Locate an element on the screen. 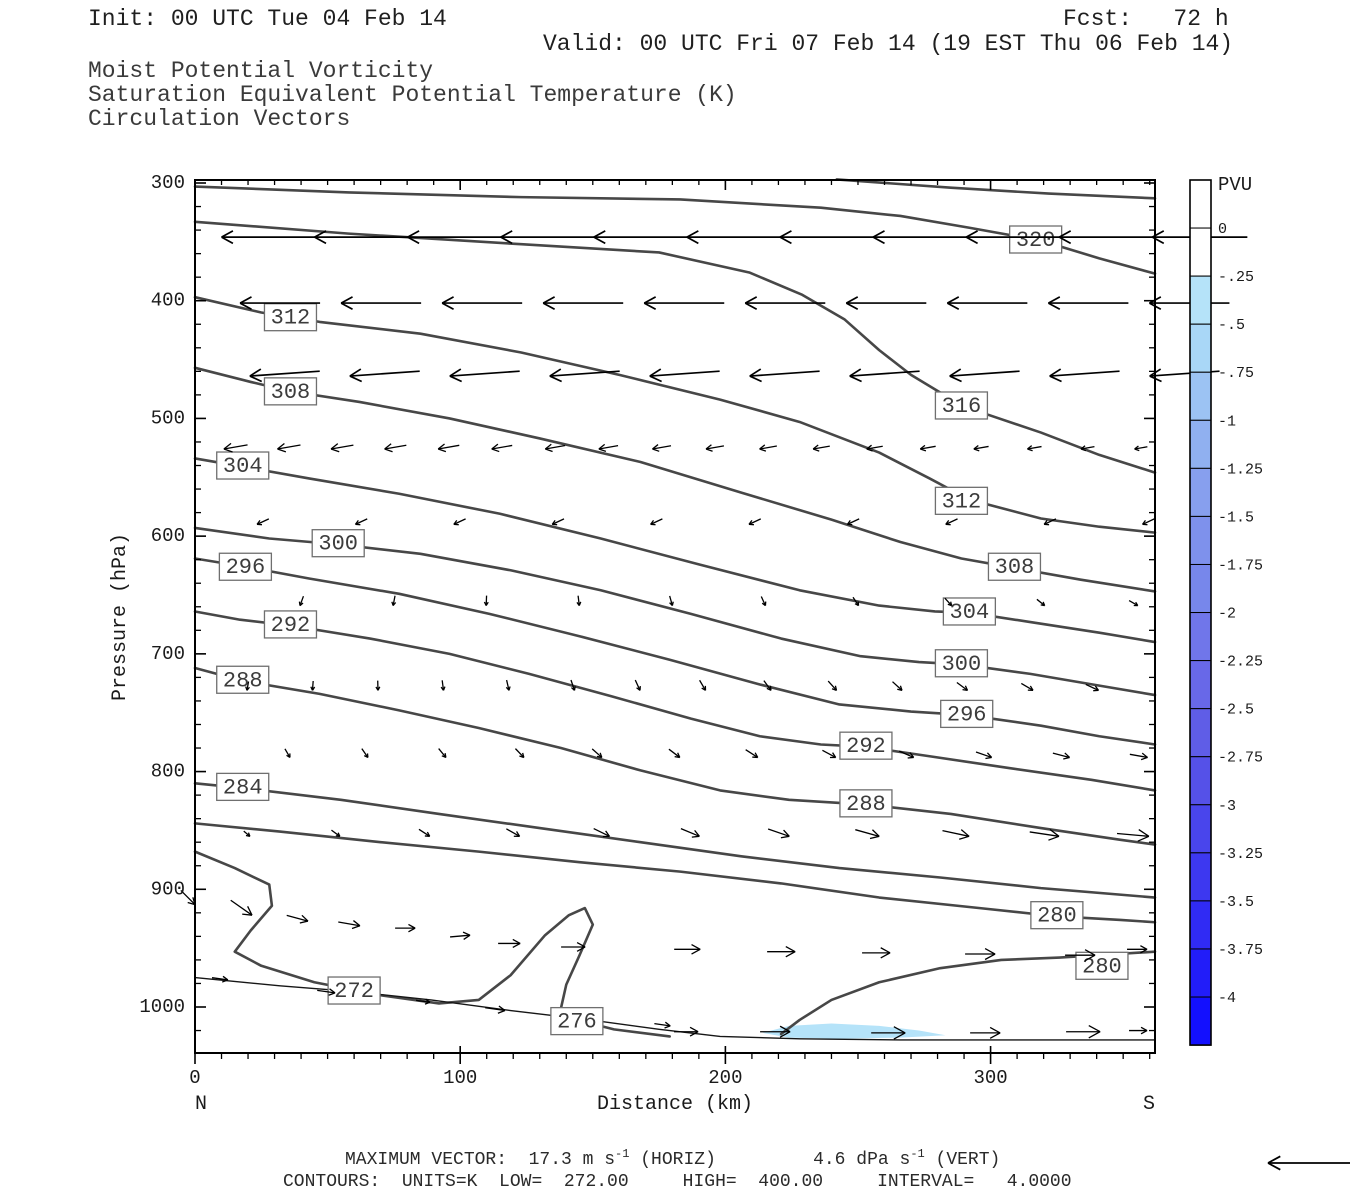 Image resolution: width=1350 pixels, height=1200 pixels. svg-text: 320 is located at coordinates (1036, 240).